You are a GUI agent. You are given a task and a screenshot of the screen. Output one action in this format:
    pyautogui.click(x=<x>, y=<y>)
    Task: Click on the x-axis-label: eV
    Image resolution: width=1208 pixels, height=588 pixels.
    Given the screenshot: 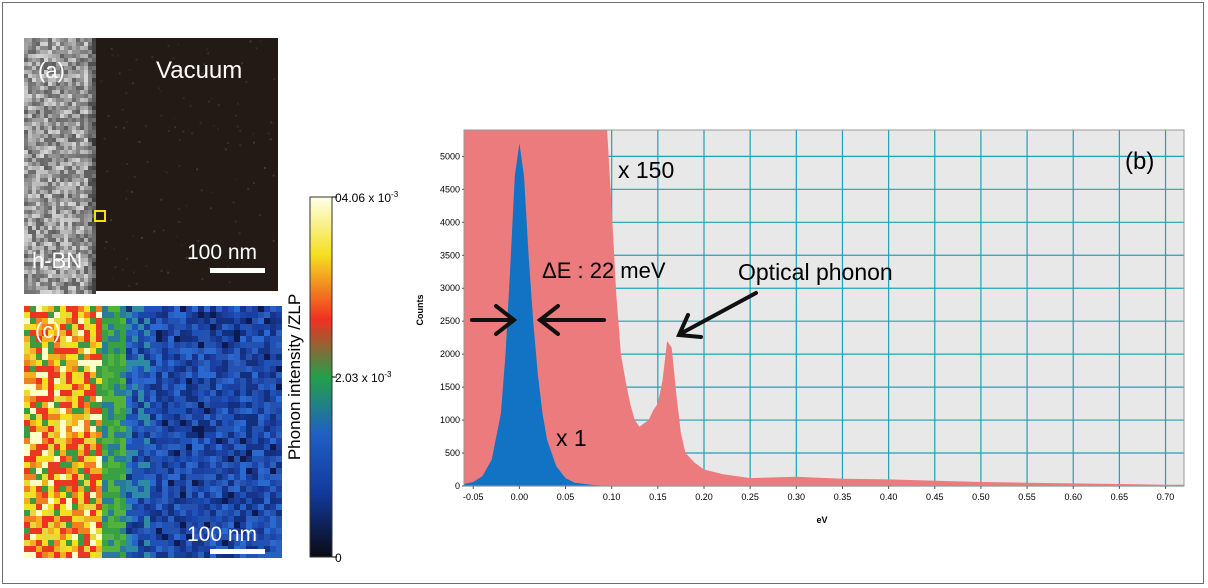 What is the action you would take?
    pyautogui.click(x=821, y=520)
    